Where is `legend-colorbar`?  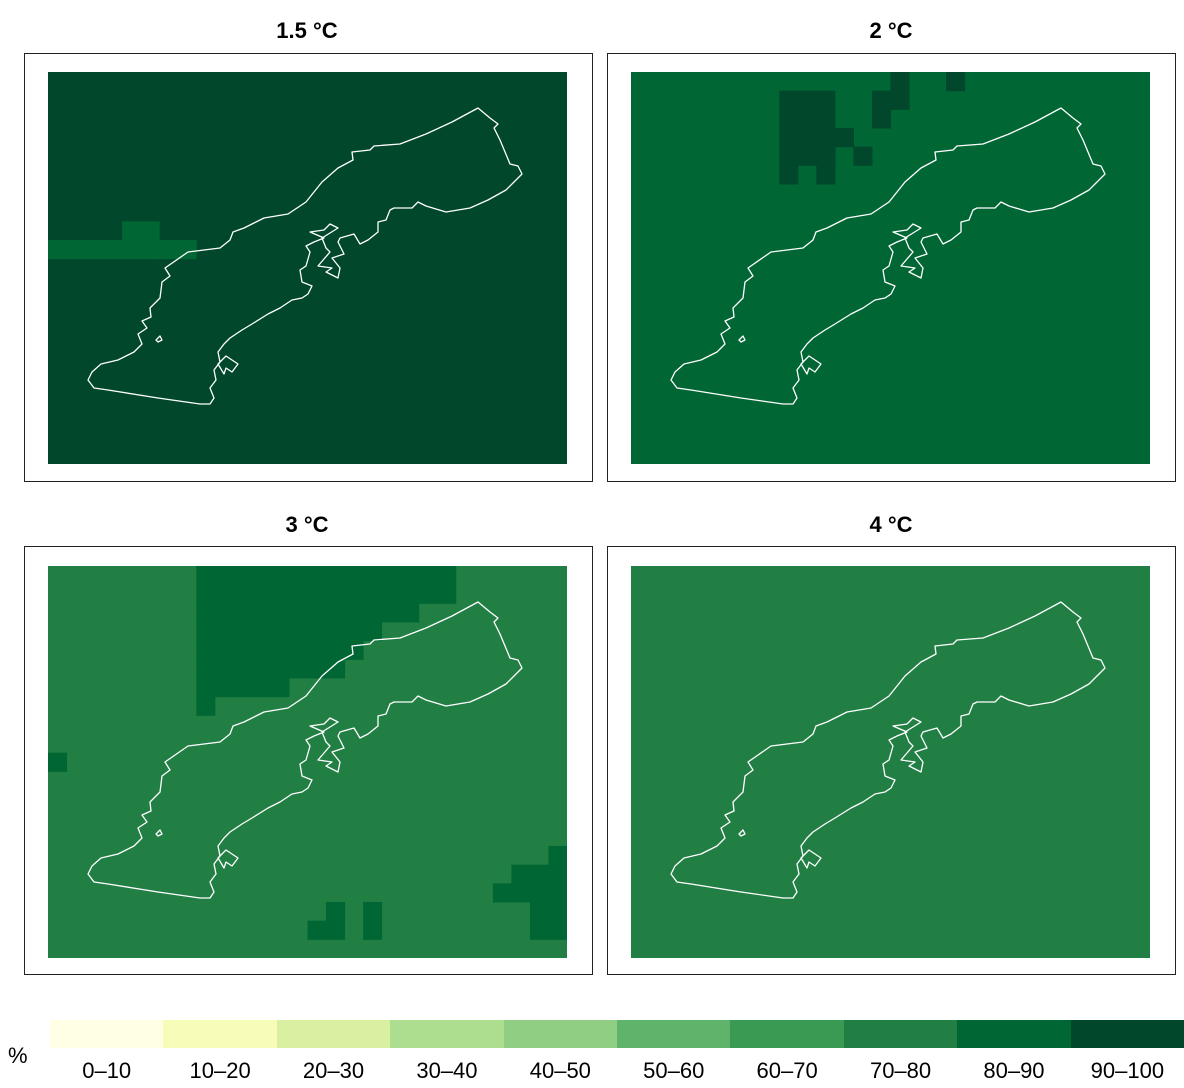
legend-colorbar is located at coordinates (617, 1034).